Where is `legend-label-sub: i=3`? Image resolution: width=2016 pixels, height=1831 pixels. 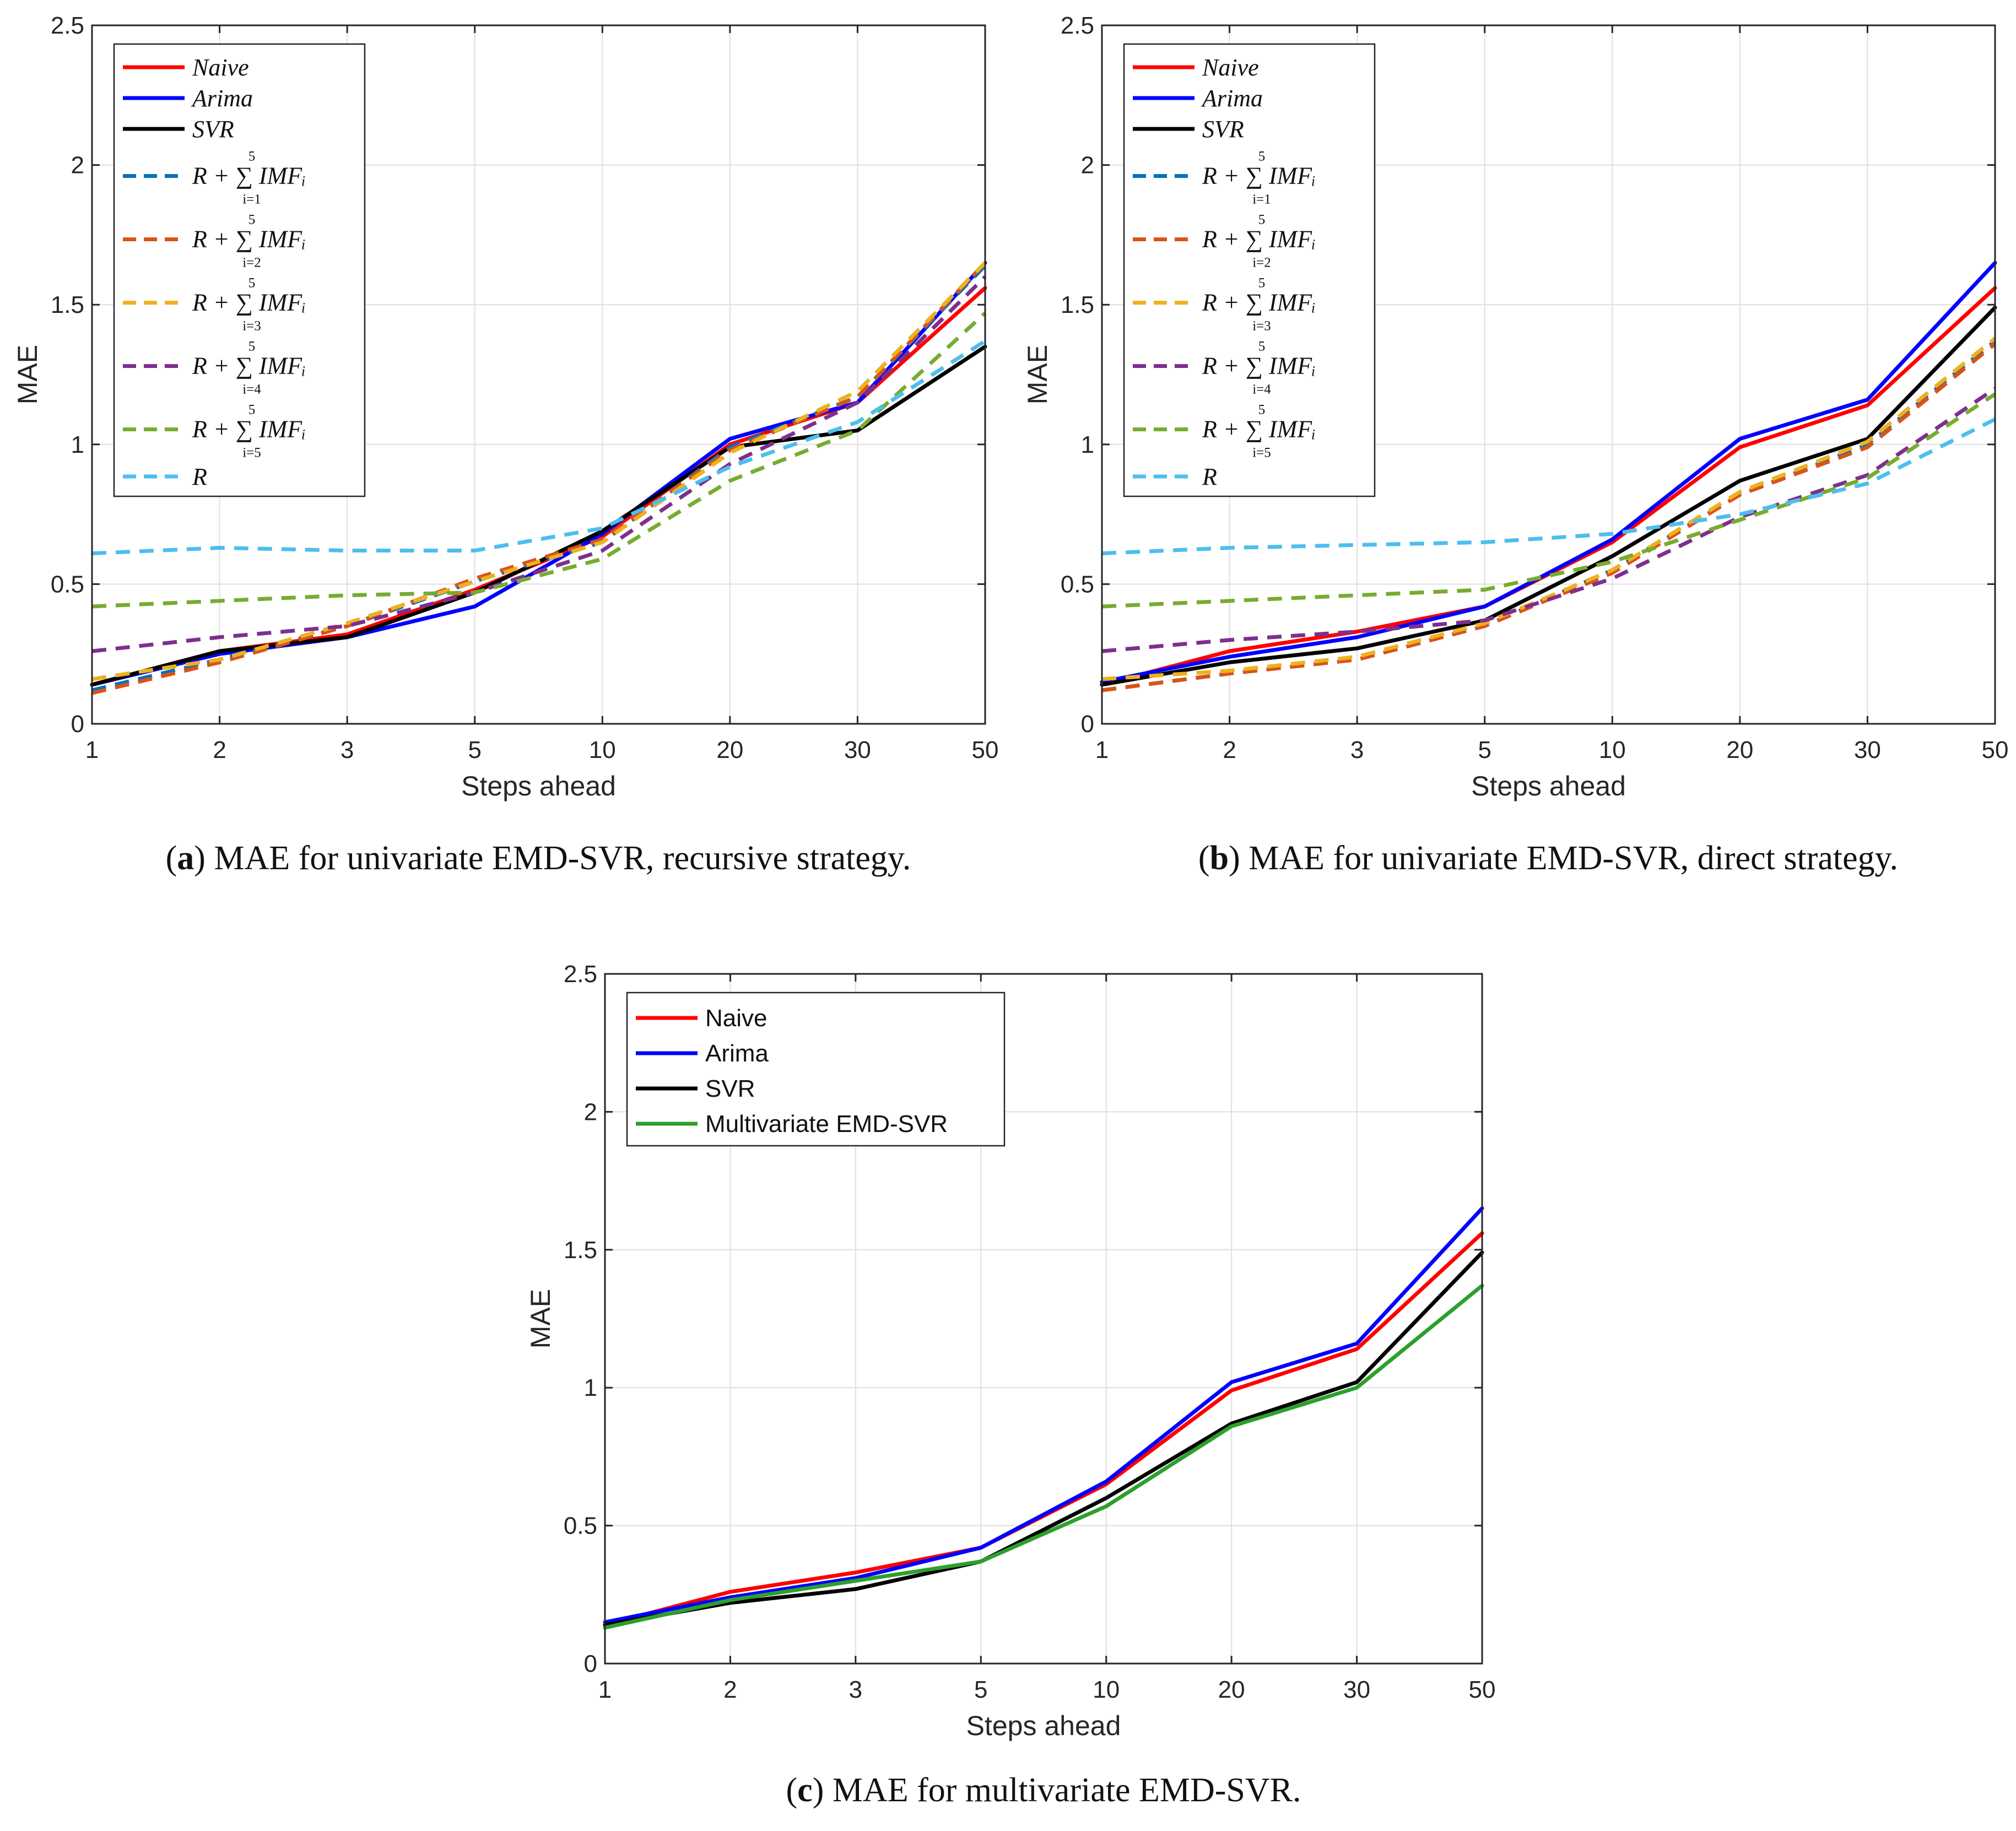 legend-label-sub: i=3 is located at coordinates (1261, 327).